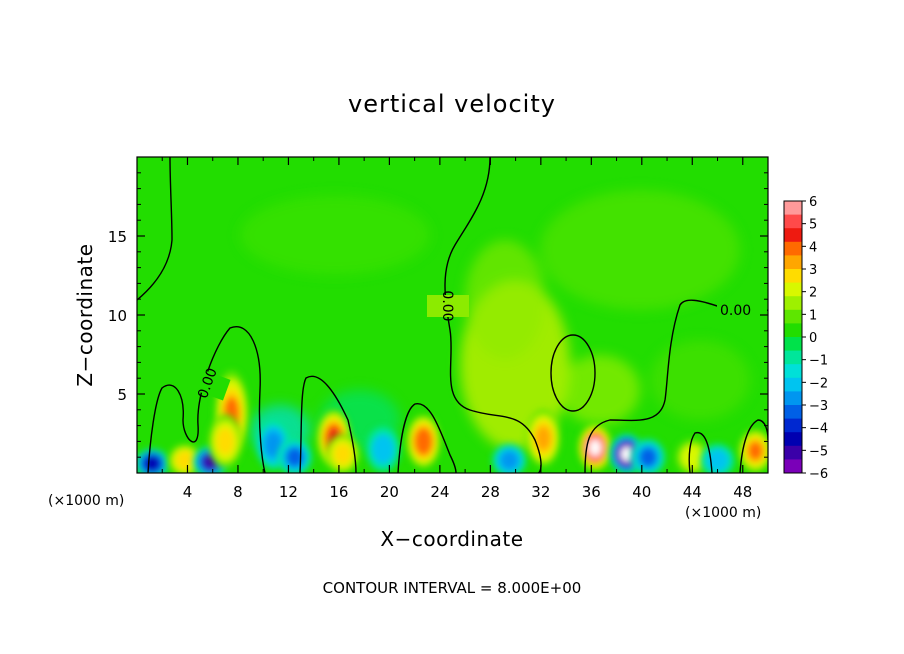  Describe the element at coordinates (818, 406) in the screenshot. I see `colorbar-tick-label: −3` at that location.